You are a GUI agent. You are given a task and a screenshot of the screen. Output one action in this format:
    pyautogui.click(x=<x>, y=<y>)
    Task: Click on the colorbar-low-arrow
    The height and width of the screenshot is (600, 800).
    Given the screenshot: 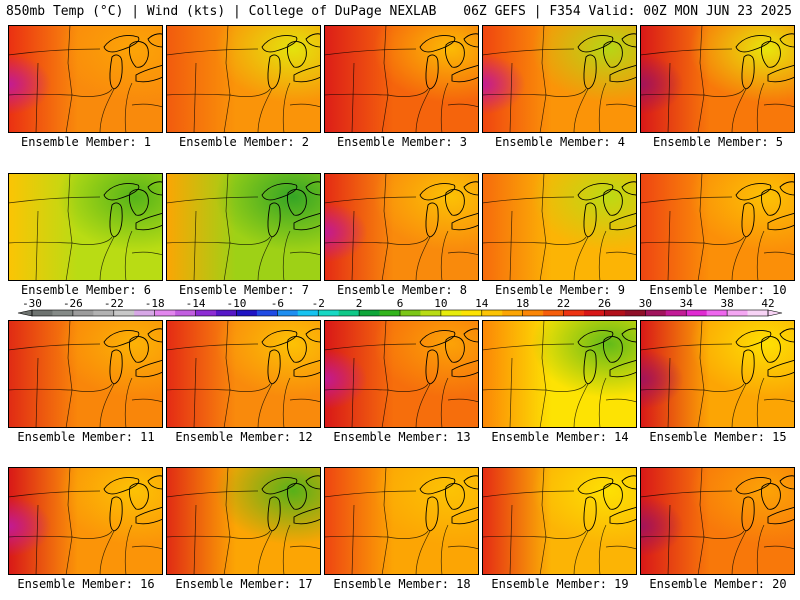 What is the action you would take?
    pyautogui.click(x=25, y=313)
    